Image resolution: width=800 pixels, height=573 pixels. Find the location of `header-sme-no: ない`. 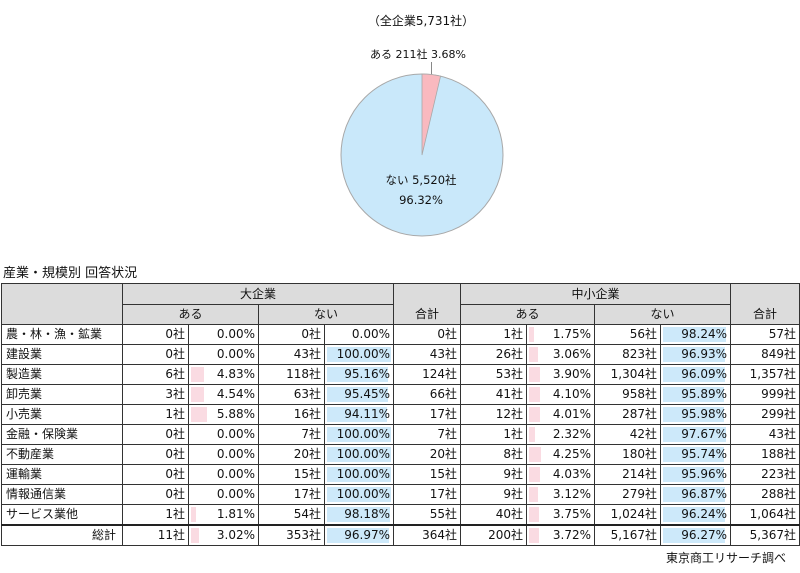

header-sme-no: ない is located at coordinates (662, 314).